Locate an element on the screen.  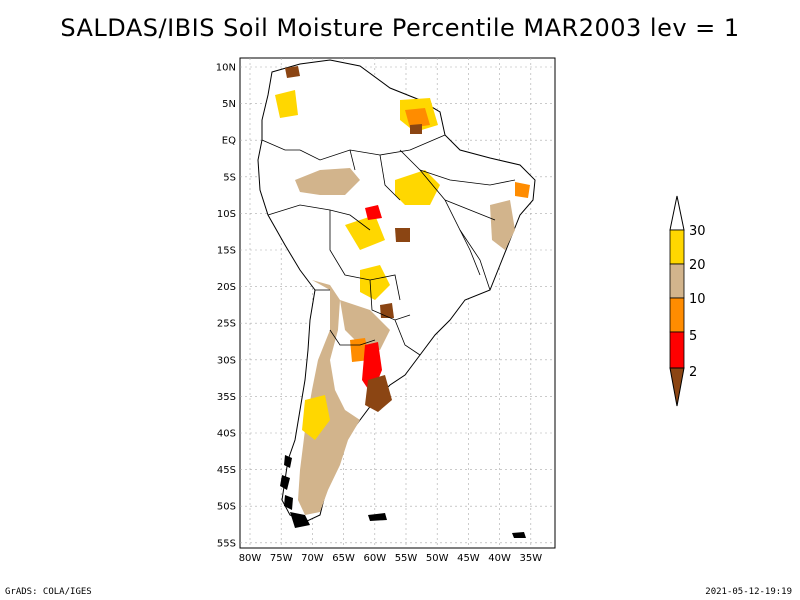
lon-tick-label: 45W is located at coordinates (468, 558).